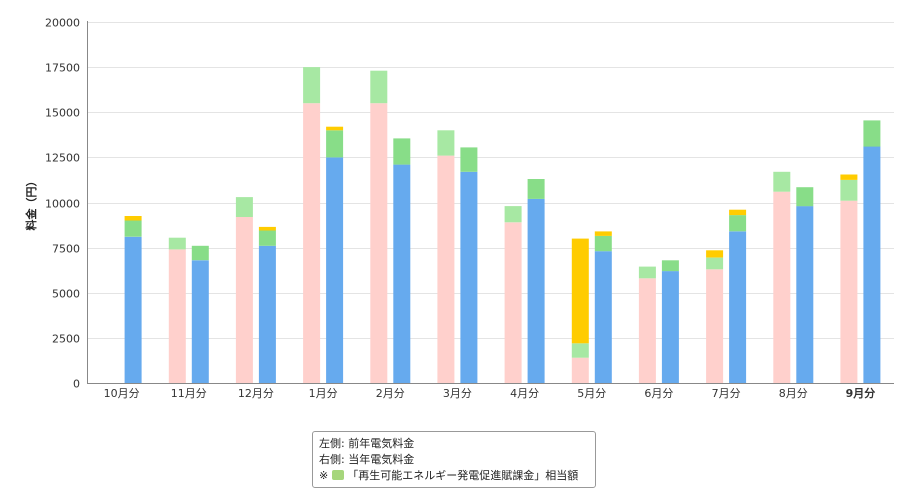  Describe the element at coordinates (31, 203) in the screenshot. I see `y-axis-title: 料金（円）` at that location.